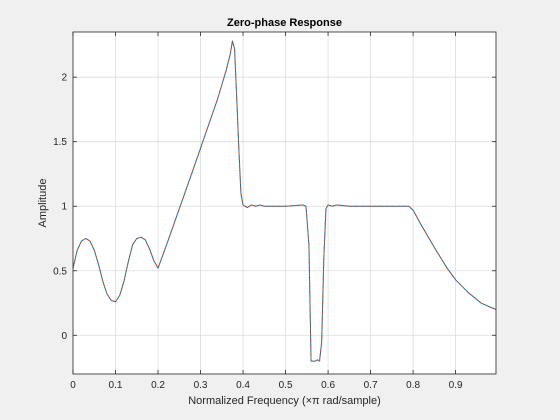  Describe the element at coordinates (456, 385) in the screenshot. I see `x-tick-label: 0.9` at that location.